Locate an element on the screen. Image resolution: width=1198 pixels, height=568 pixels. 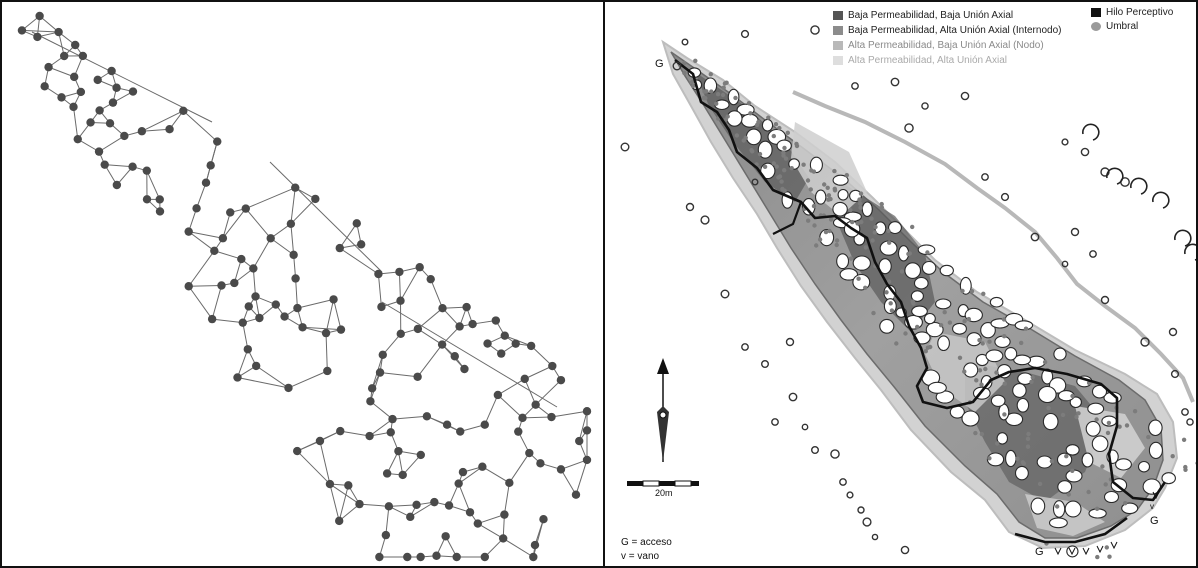
north-arrow-icon is located at coordinates (663, 410).